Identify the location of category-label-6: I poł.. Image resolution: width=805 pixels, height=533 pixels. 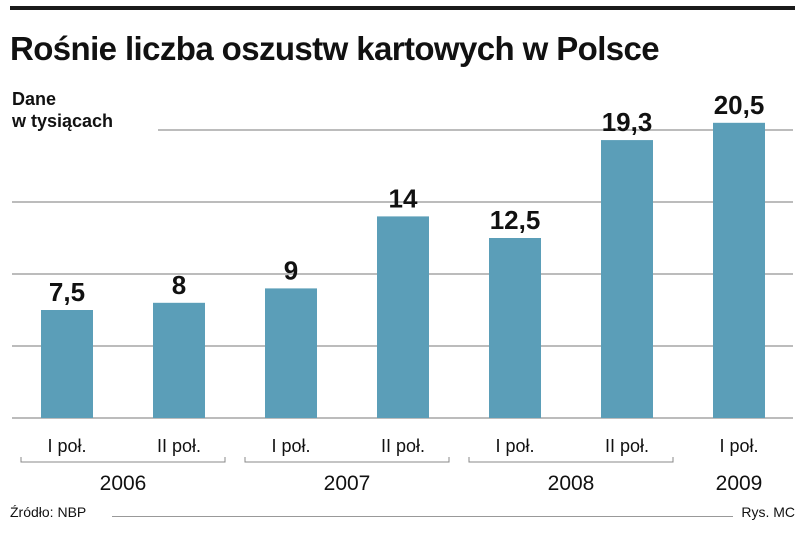
(738, 446).